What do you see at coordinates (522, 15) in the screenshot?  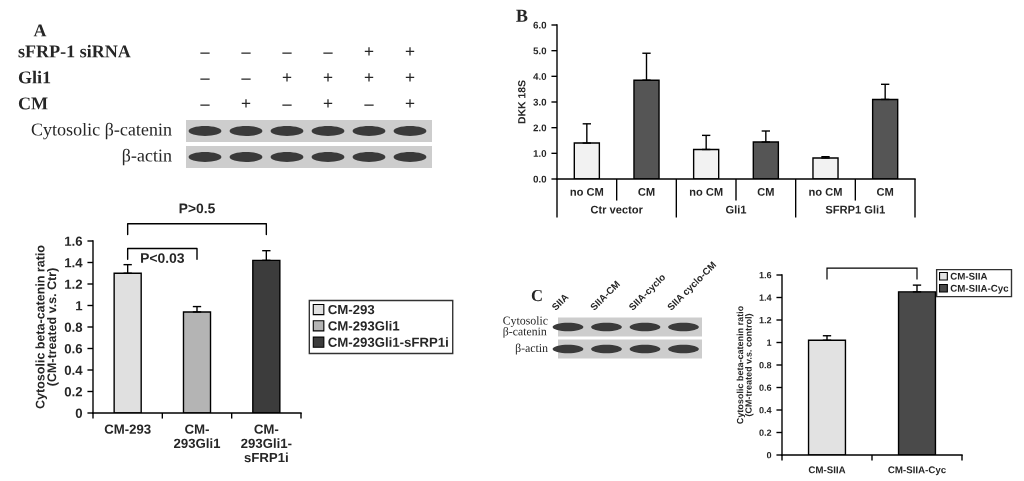 I see `chart-title: B` at bounding box center [522, 15].